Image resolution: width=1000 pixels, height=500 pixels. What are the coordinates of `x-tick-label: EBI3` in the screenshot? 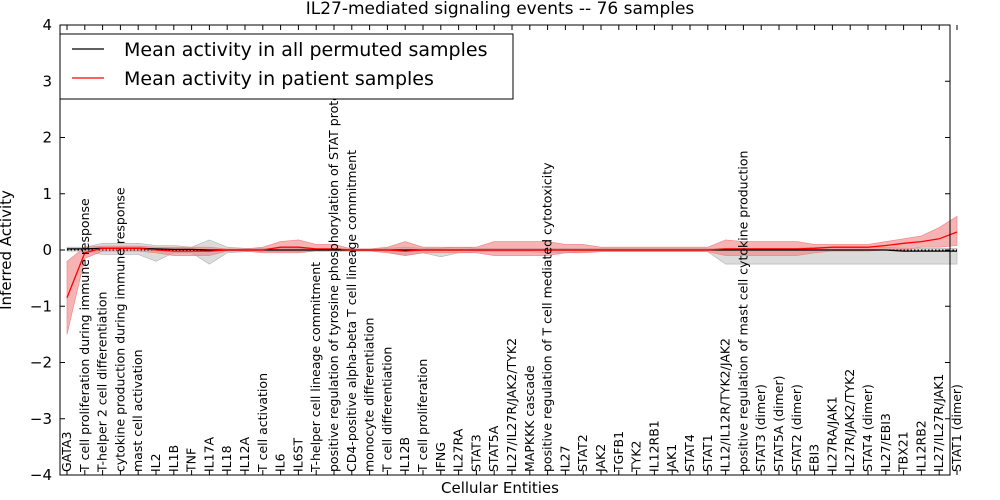 It's located at (814, 458).